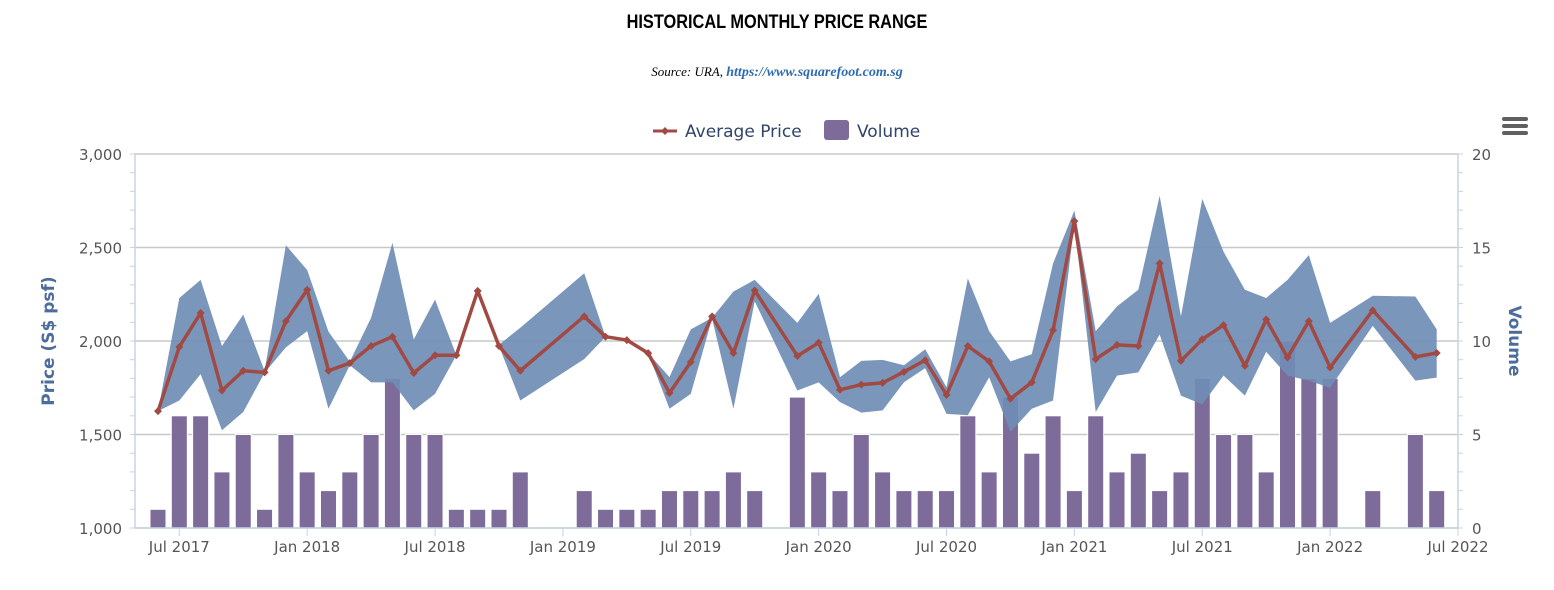 The height and width of the screenshot is (590, 1554). I want to click on hamburger-menu-icon, so click(1515, 127).